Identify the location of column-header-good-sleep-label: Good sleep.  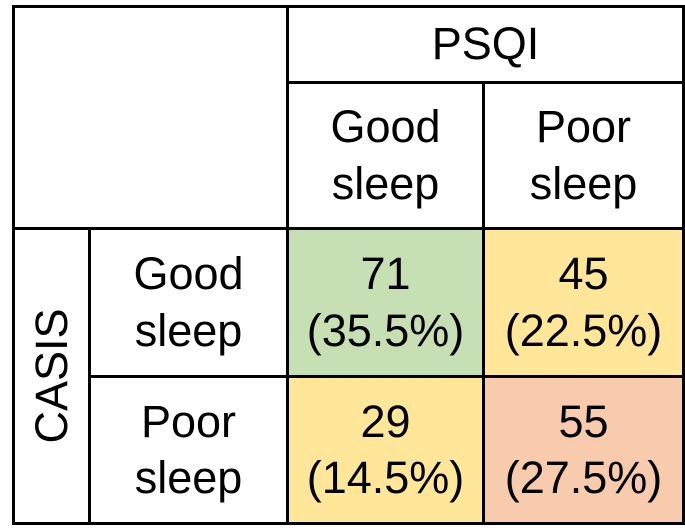
(385, 155).